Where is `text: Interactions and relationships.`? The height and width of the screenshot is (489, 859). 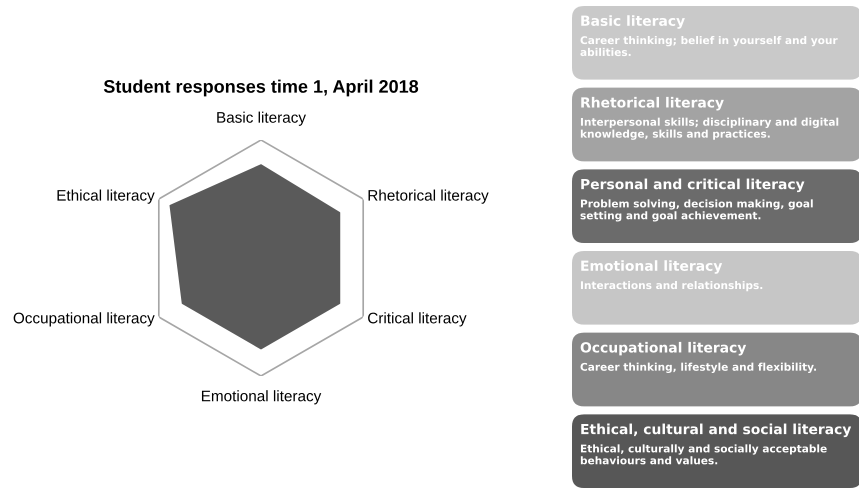
text: Interactions and relationships. is located at coordinates (671, 286).